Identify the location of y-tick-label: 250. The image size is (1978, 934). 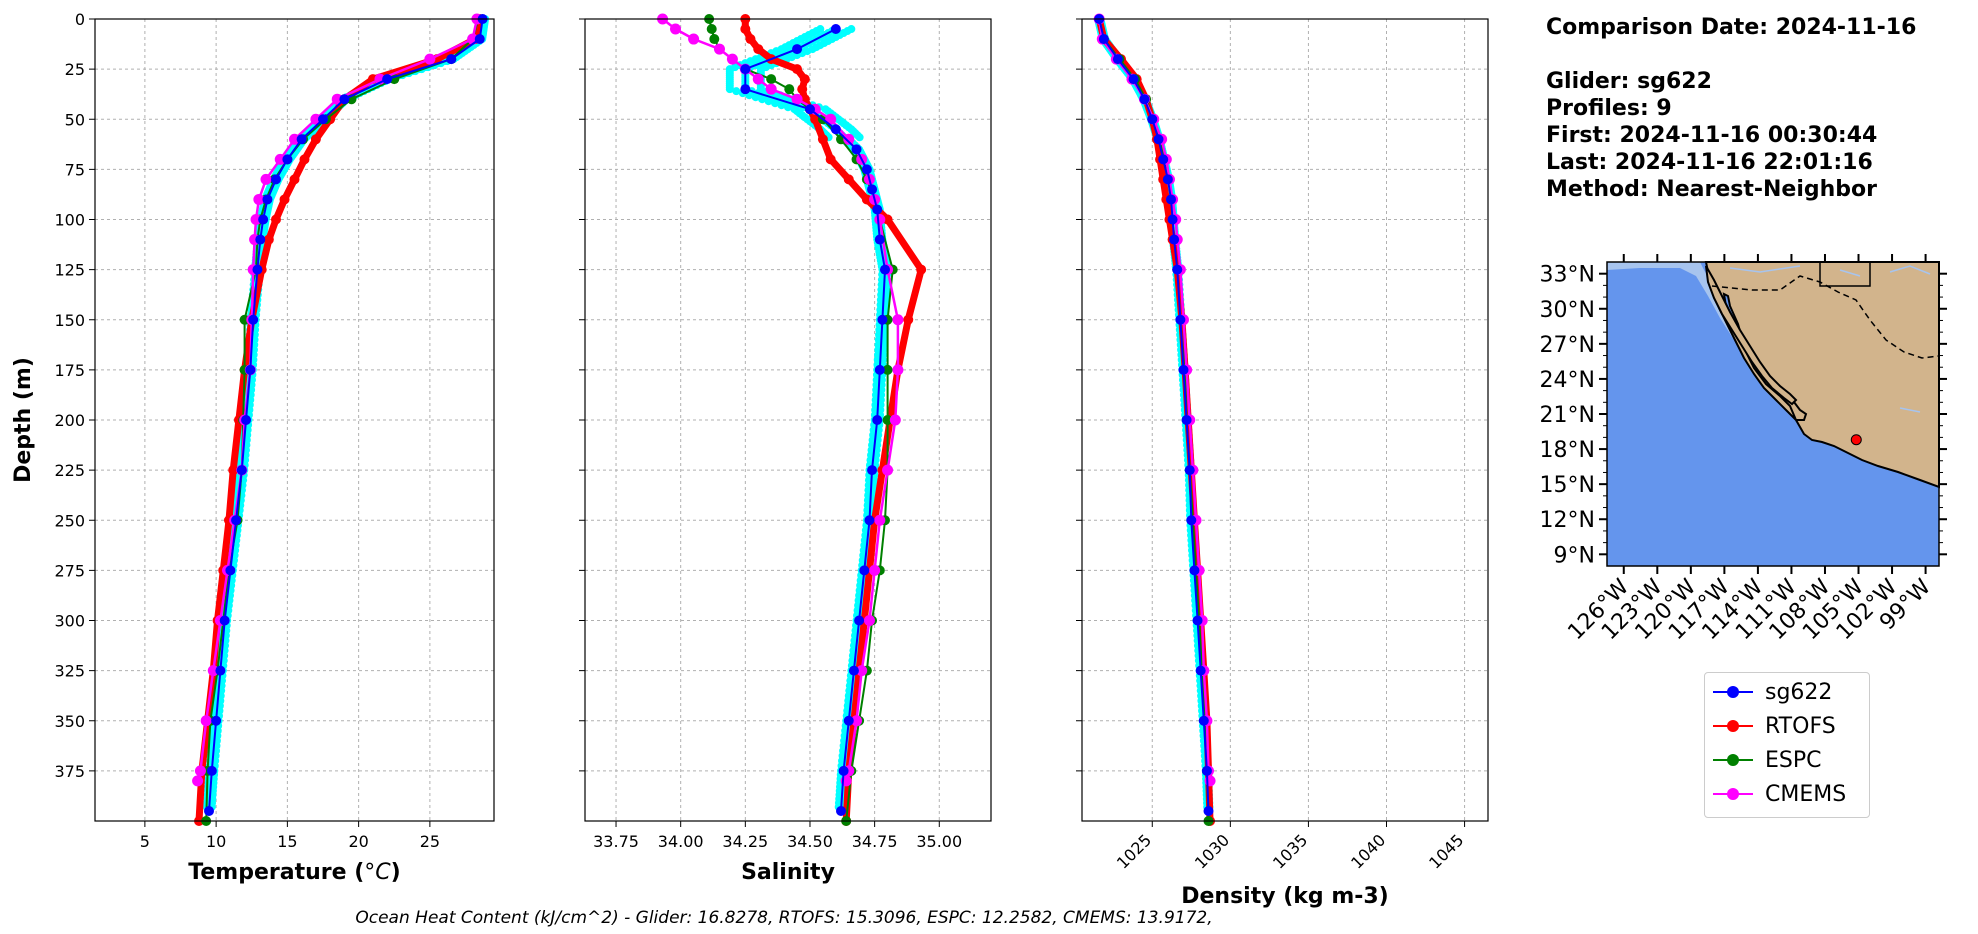
(69, 520).